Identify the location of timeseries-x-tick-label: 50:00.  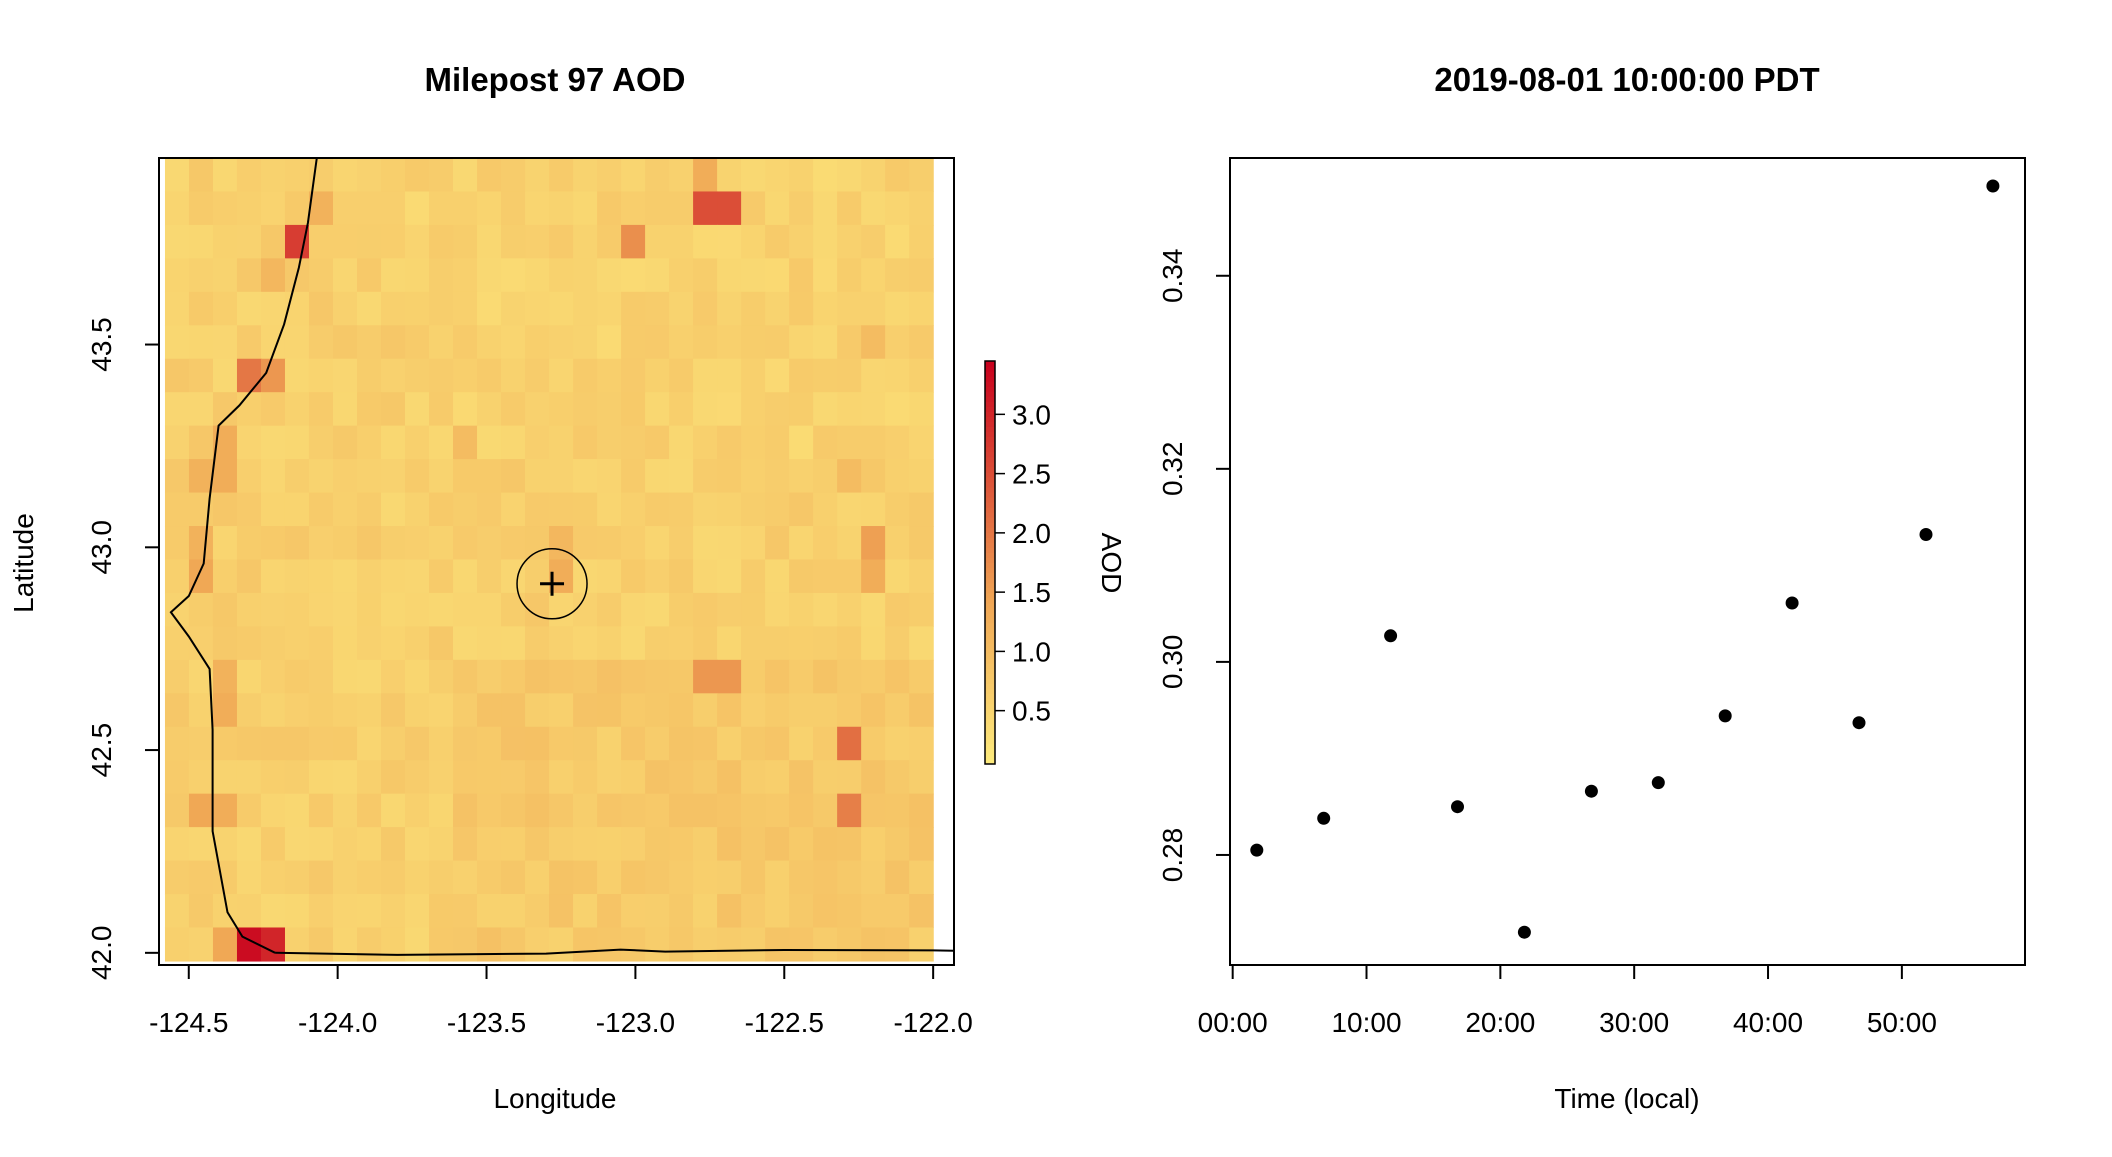
(1902, 1022).